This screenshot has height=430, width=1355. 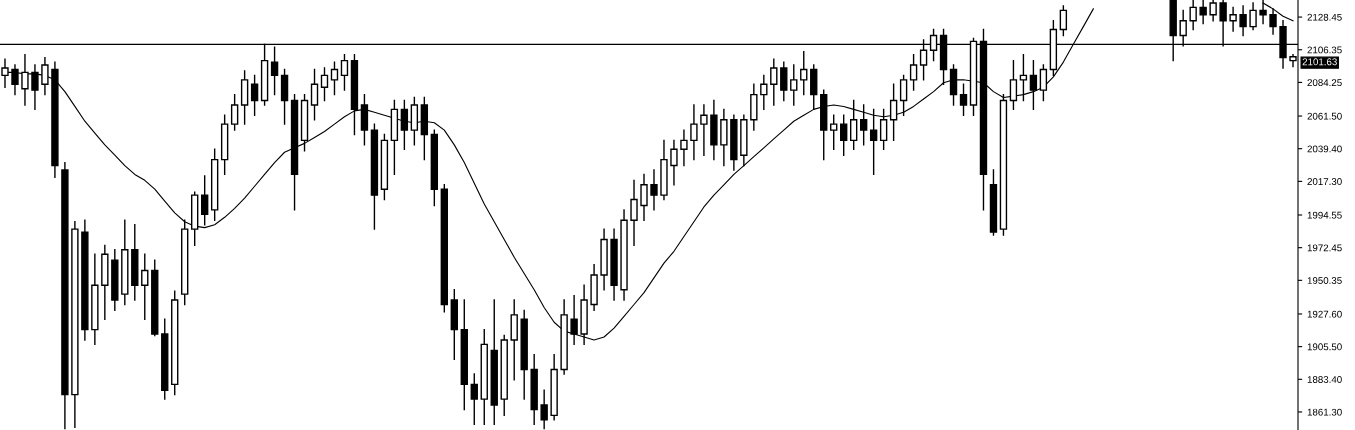 What do you see at coordinates (1324, 149) in the screenshot?
I see `y-tick-label: 2039.40` at bounding box center [1324, 149].